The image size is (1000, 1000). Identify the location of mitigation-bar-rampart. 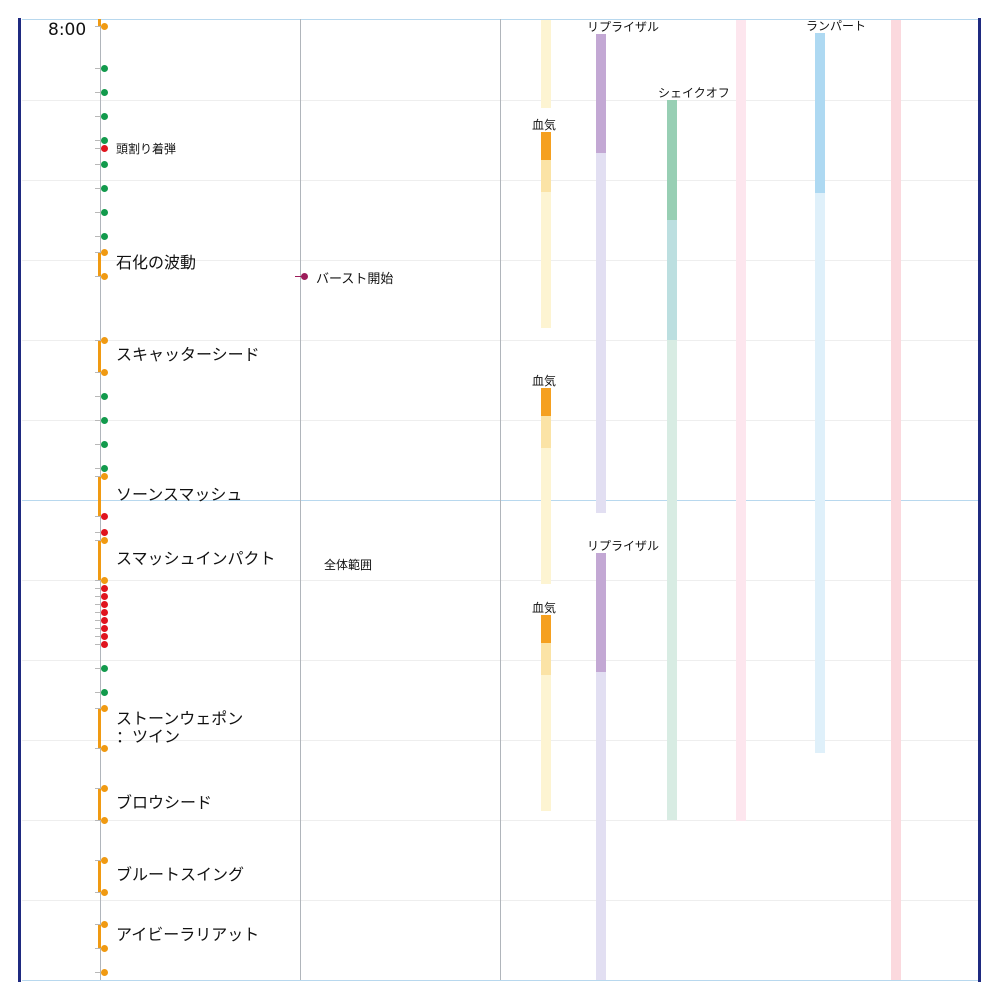
(820, 473).